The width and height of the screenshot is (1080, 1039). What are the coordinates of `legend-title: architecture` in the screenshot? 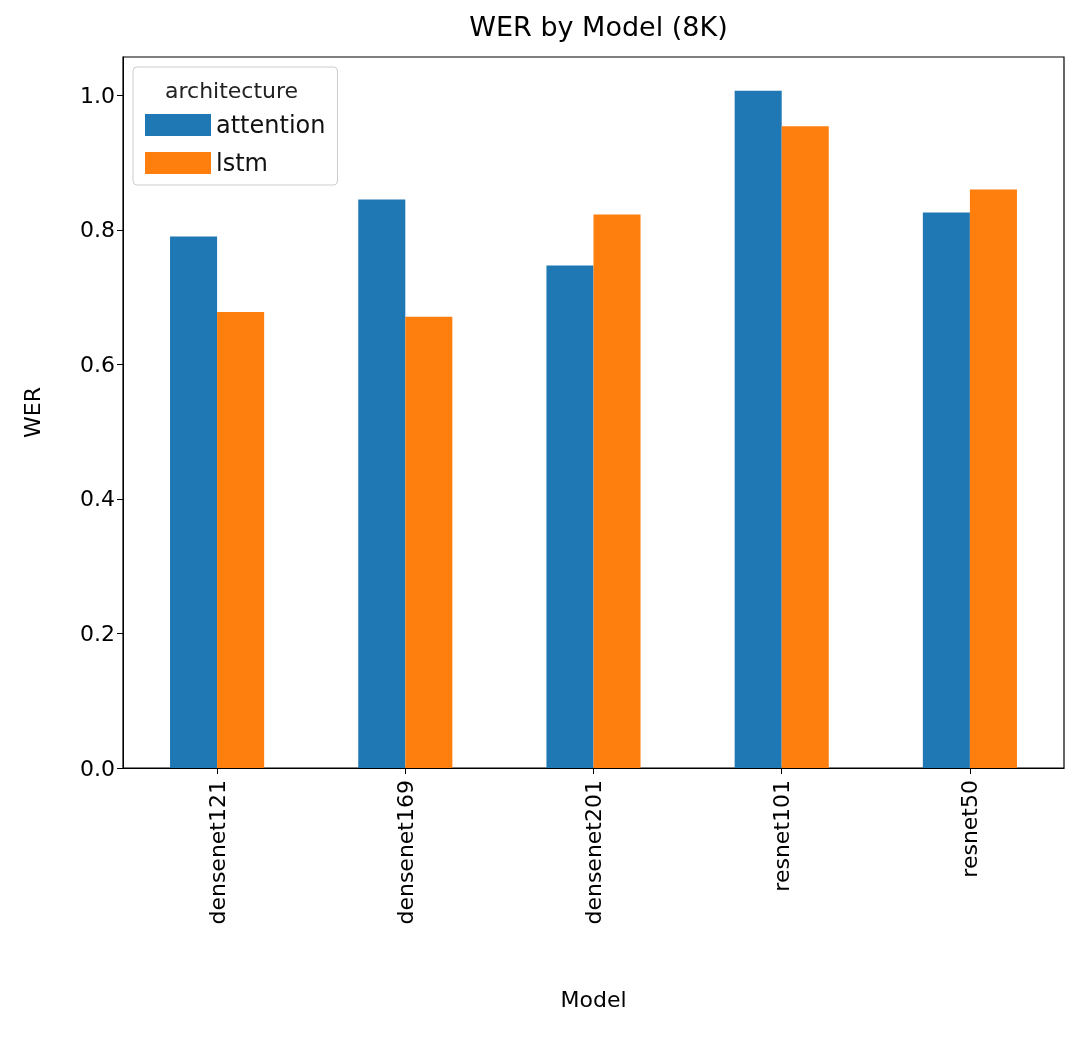 It's located at (232, 90).